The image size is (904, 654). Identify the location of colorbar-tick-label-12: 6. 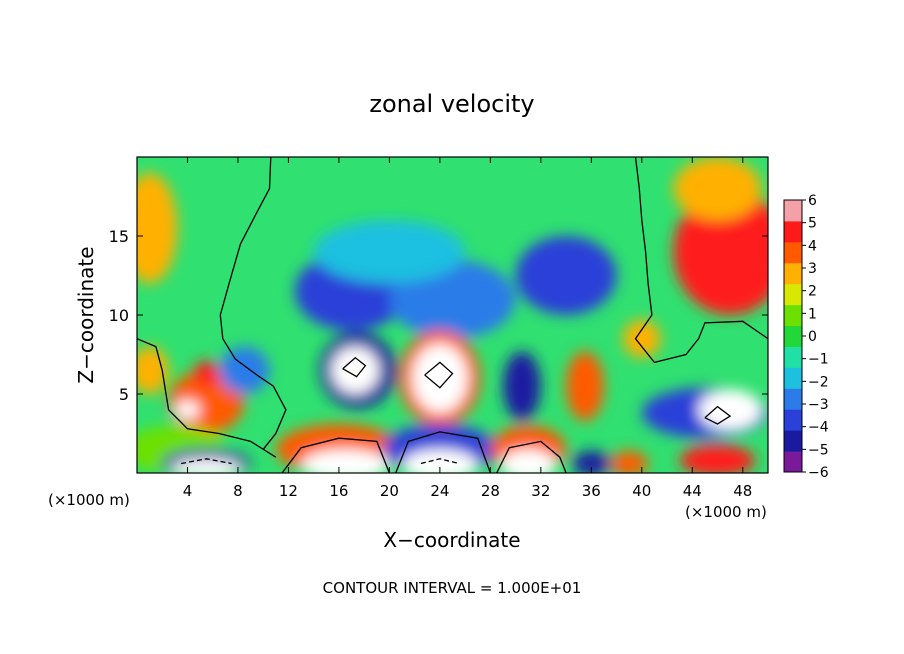
(812, 201).